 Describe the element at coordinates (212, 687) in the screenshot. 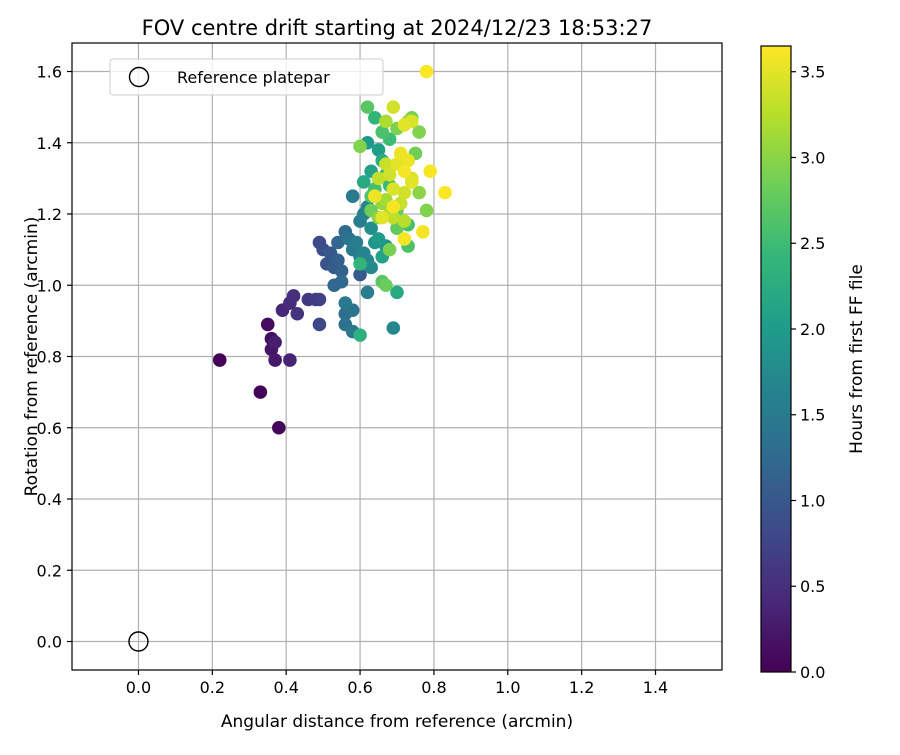

I see `x-tick-label: 0.2` at that location.